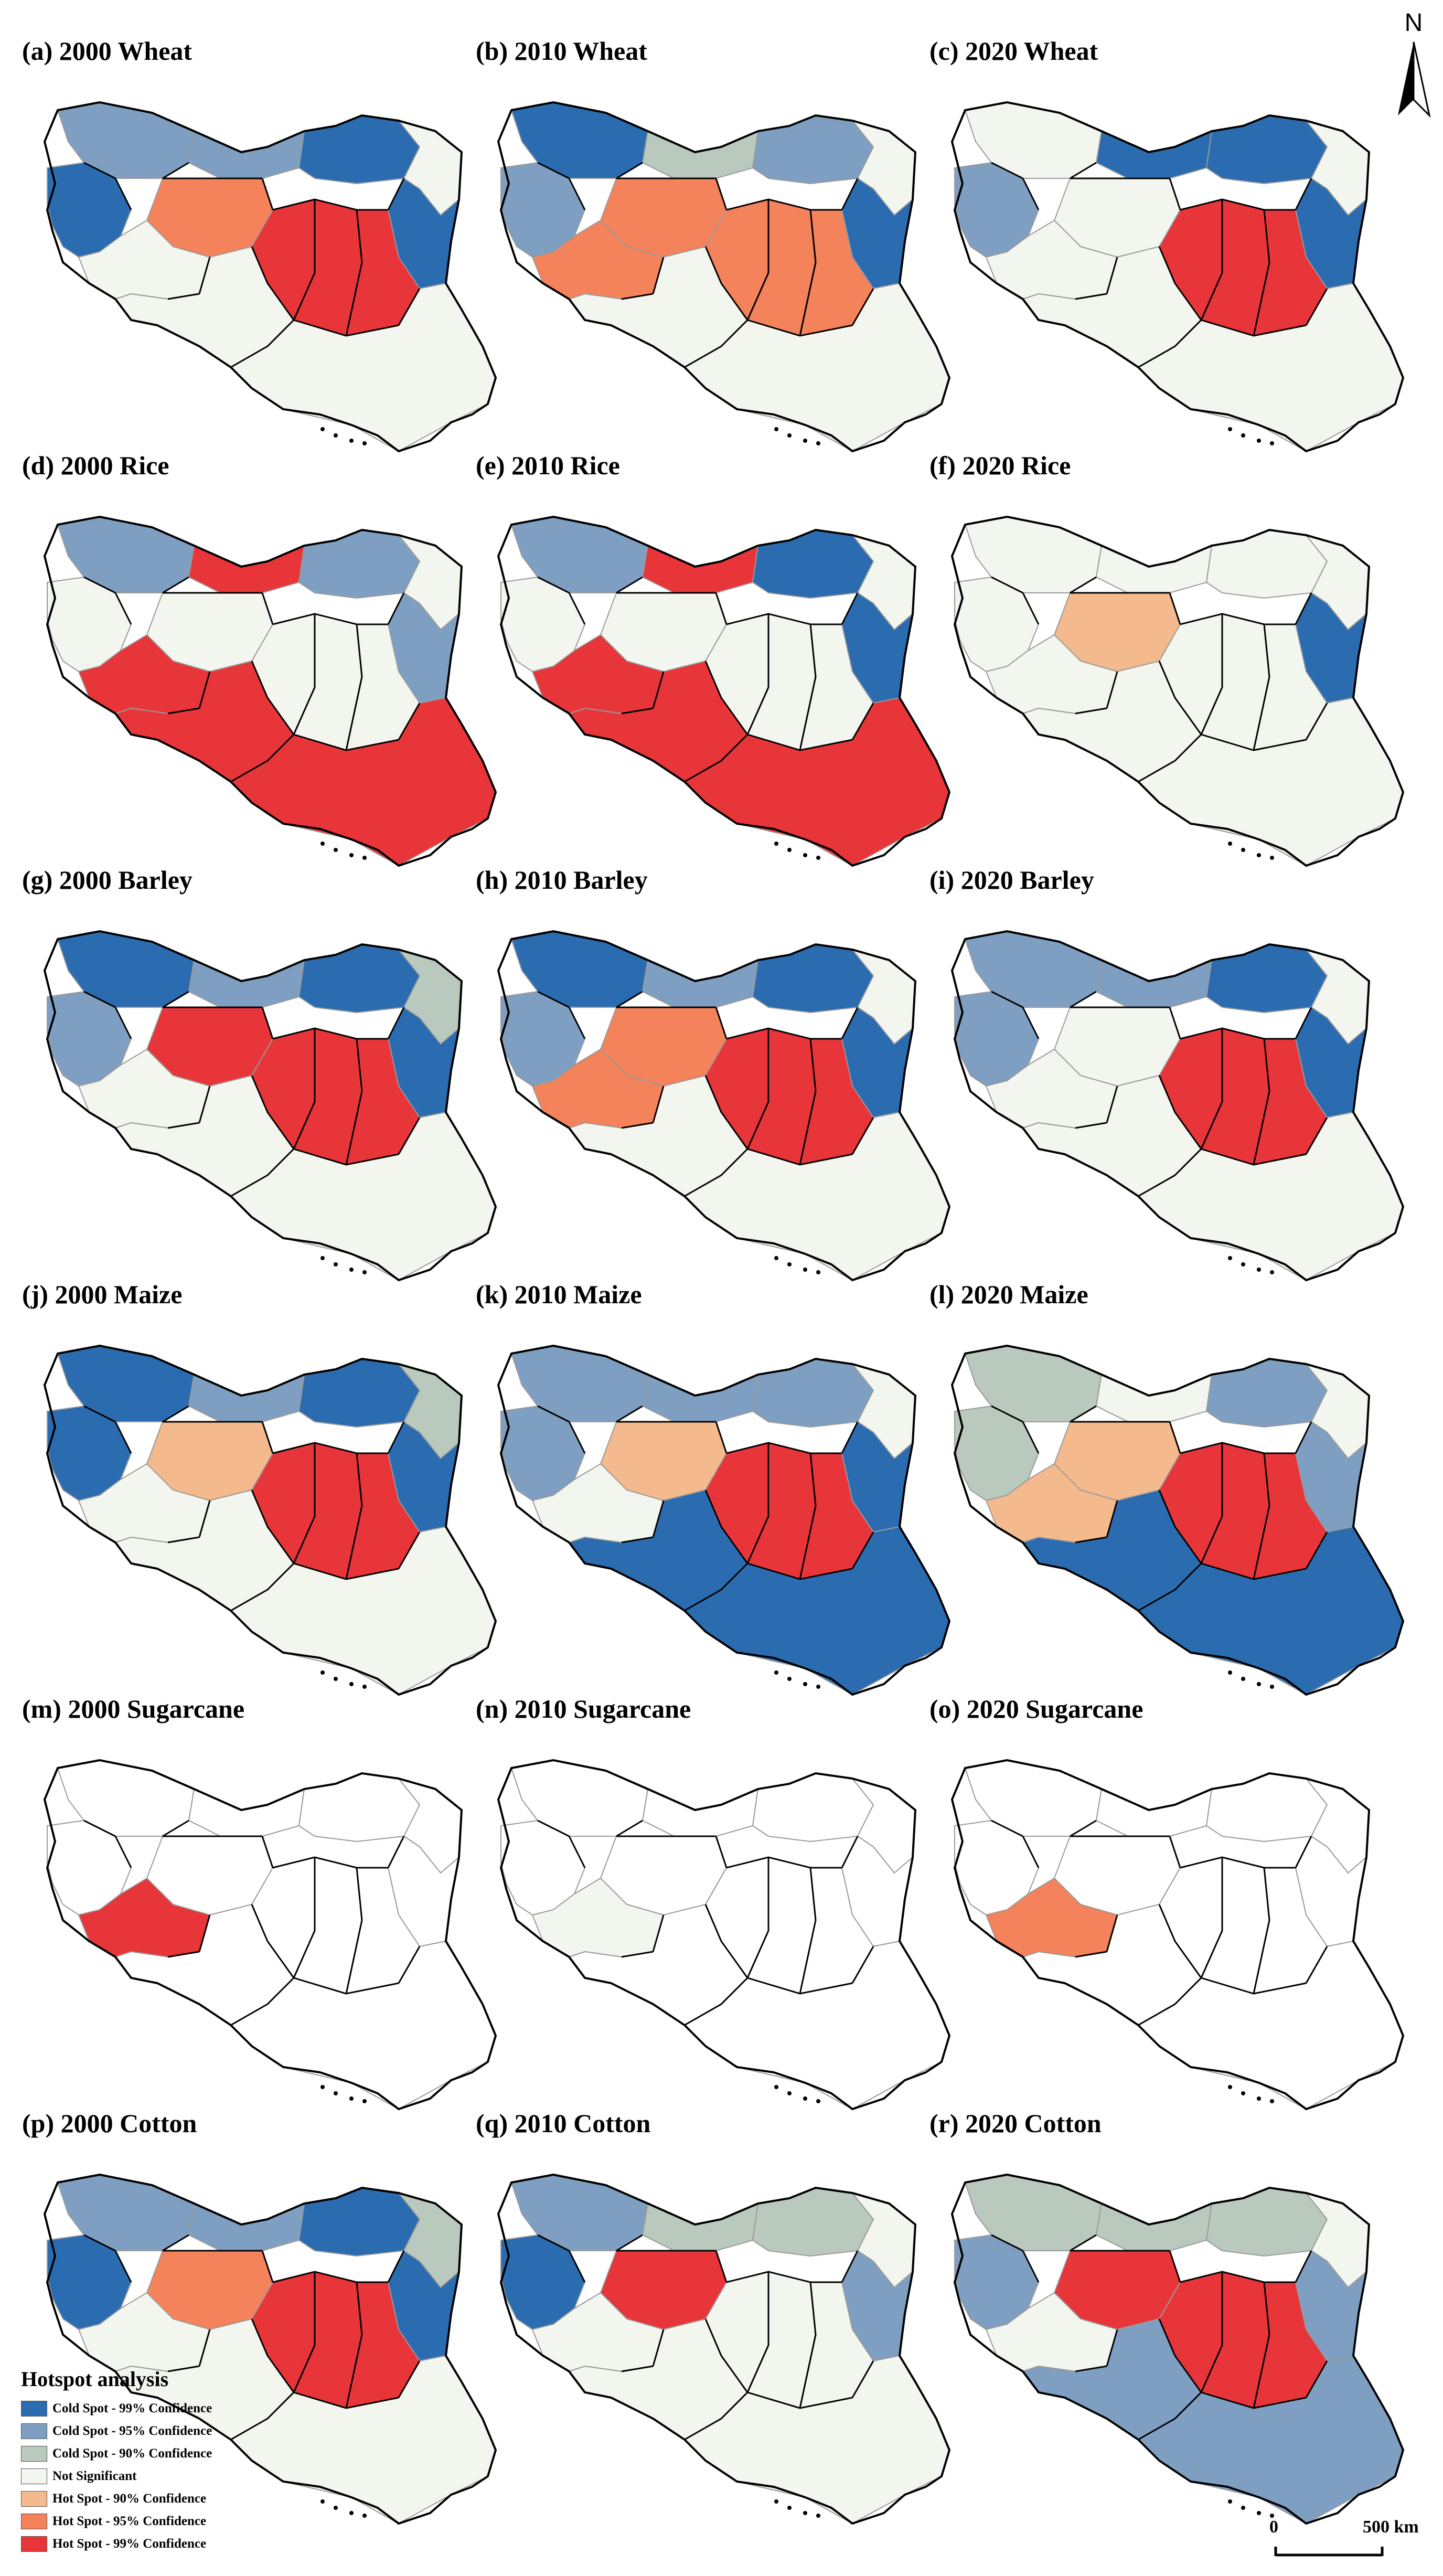 Image resolution: width=1443 pixels, height=2576 pixels. What do you see at coordinates (563, 2123) in the screenshot?
I see `panel-title: (q) 2010 Cotton` at bounding box center [563, 2123].